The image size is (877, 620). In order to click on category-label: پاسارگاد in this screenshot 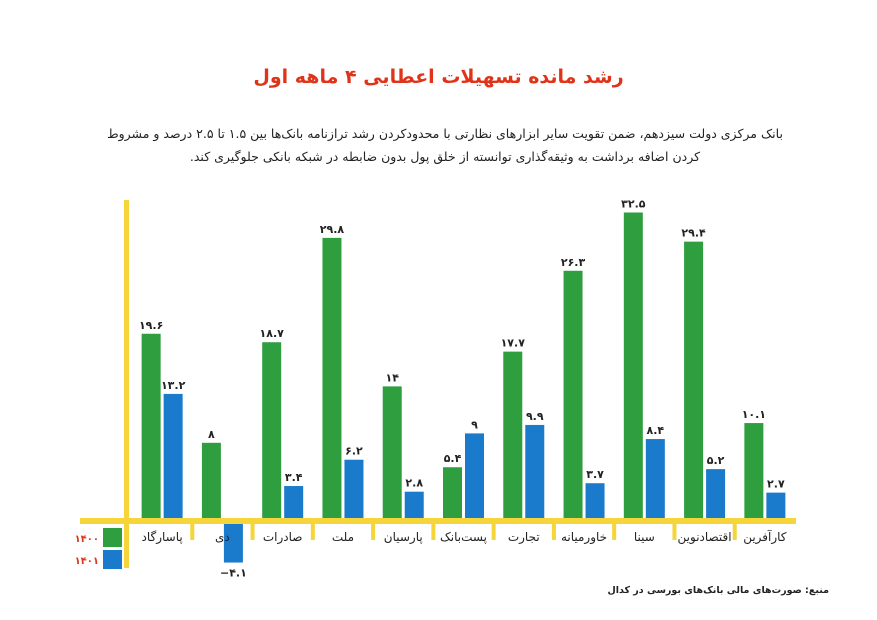, I will do `click(162, 537)`.